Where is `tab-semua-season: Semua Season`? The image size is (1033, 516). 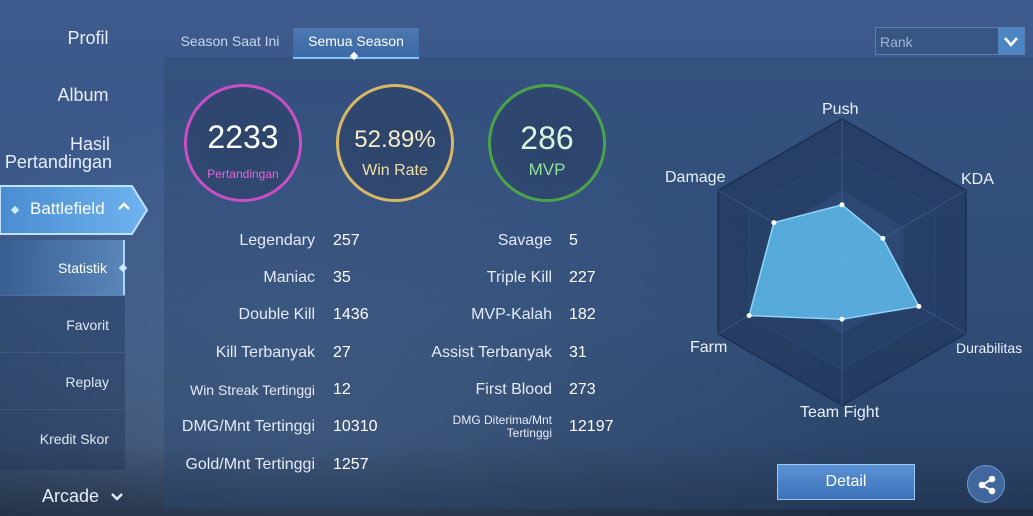 tab-semua-season: Semua Season is located at coordinates (356, 44).